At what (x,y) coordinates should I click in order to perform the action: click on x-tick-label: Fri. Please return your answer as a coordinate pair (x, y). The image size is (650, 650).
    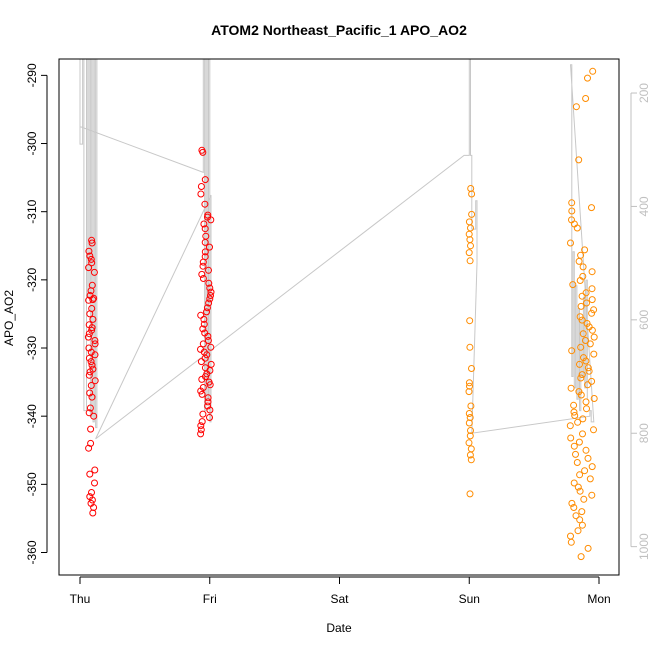
    Looking at the image, I should click on (210, 599).